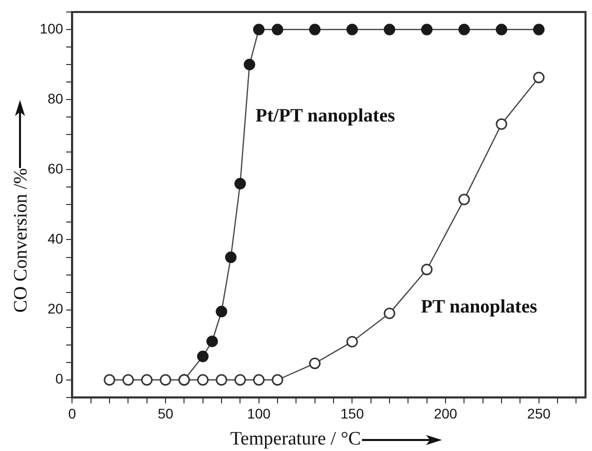 The height and width of the screenshot is (451, 592). What do you see at coordinates (446, 414) in the screenshot?
I see `x-tick-label: 200` at bounding box center [446, 414].